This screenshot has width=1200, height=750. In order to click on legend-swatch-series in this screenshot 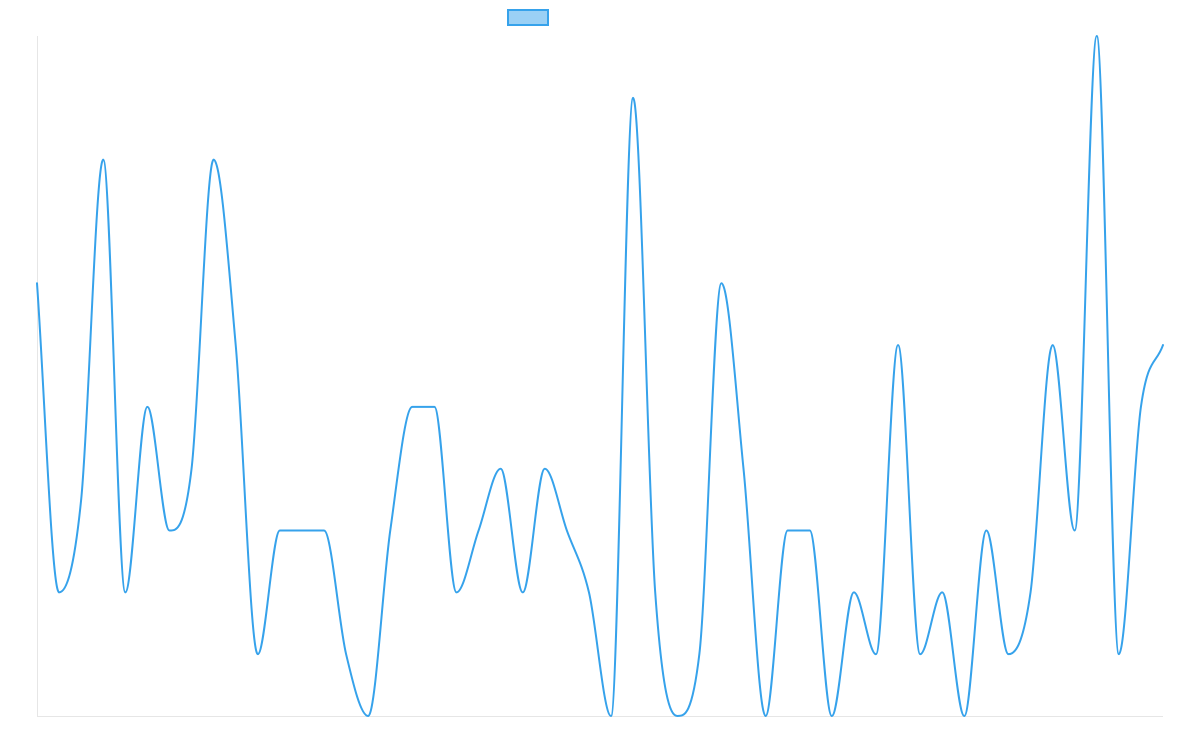, I will do `click(528, 17)`.